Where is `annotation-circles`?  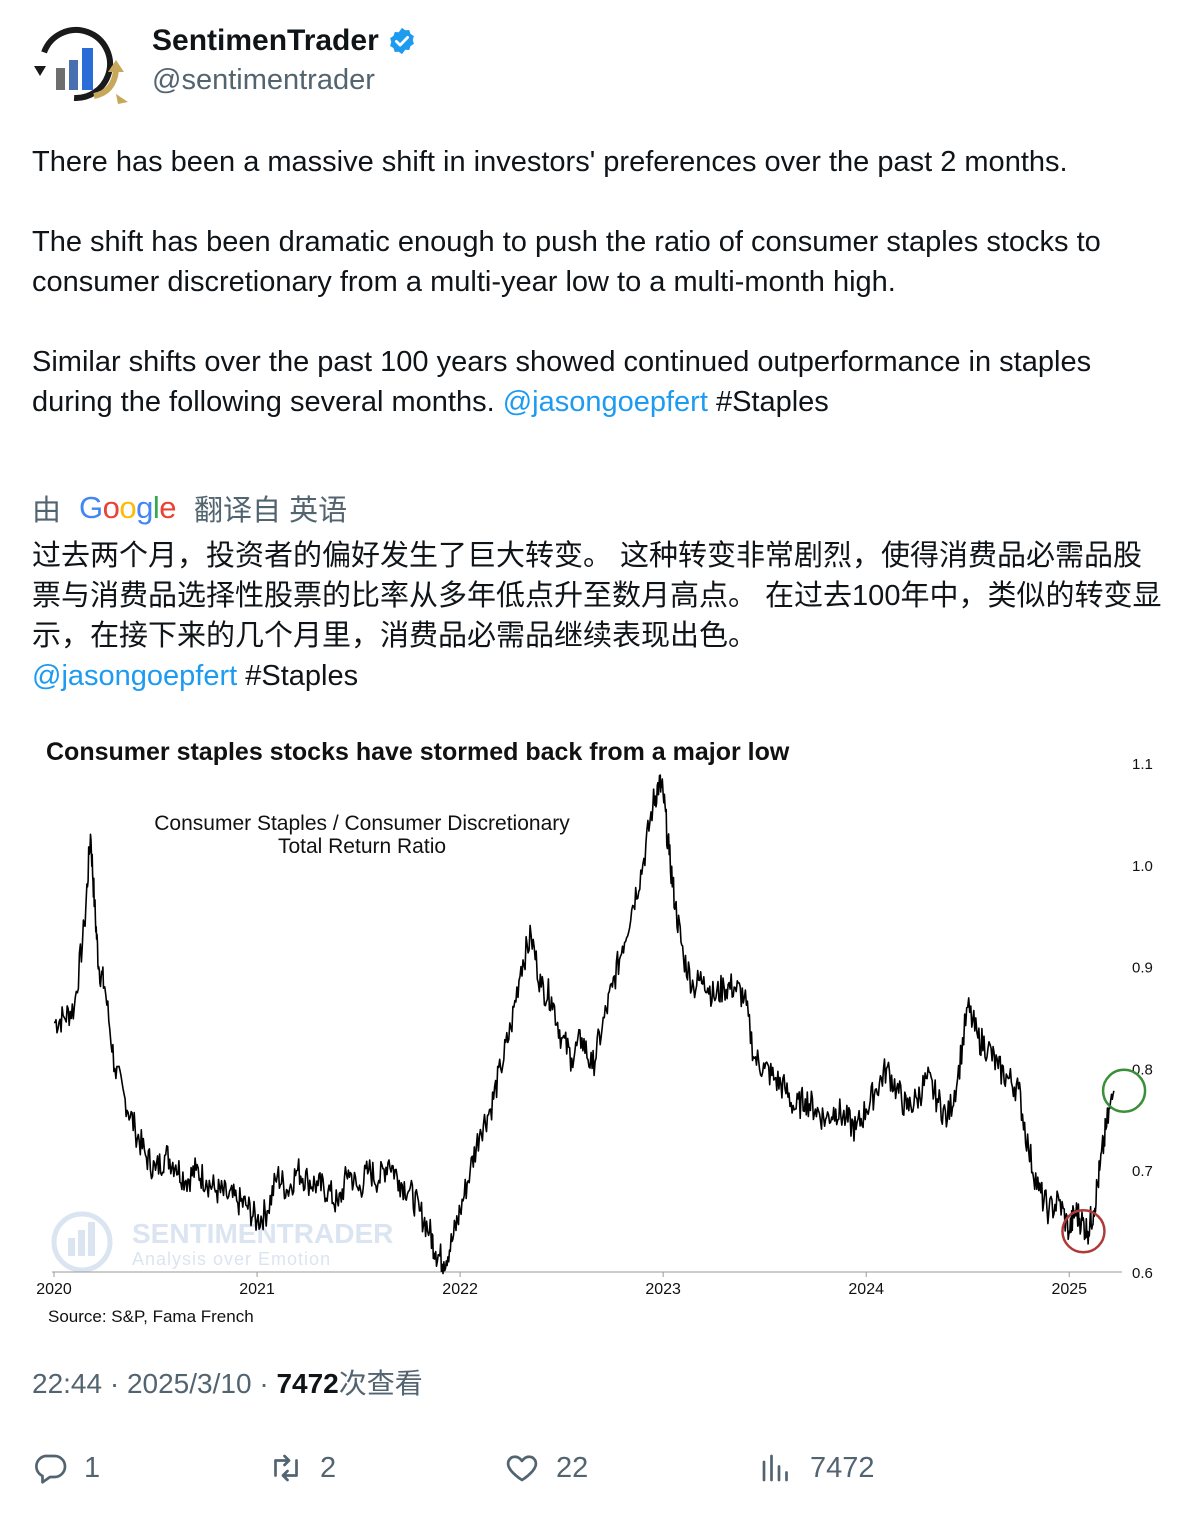
annotation-circles is located at coordinates (1103, 1161).